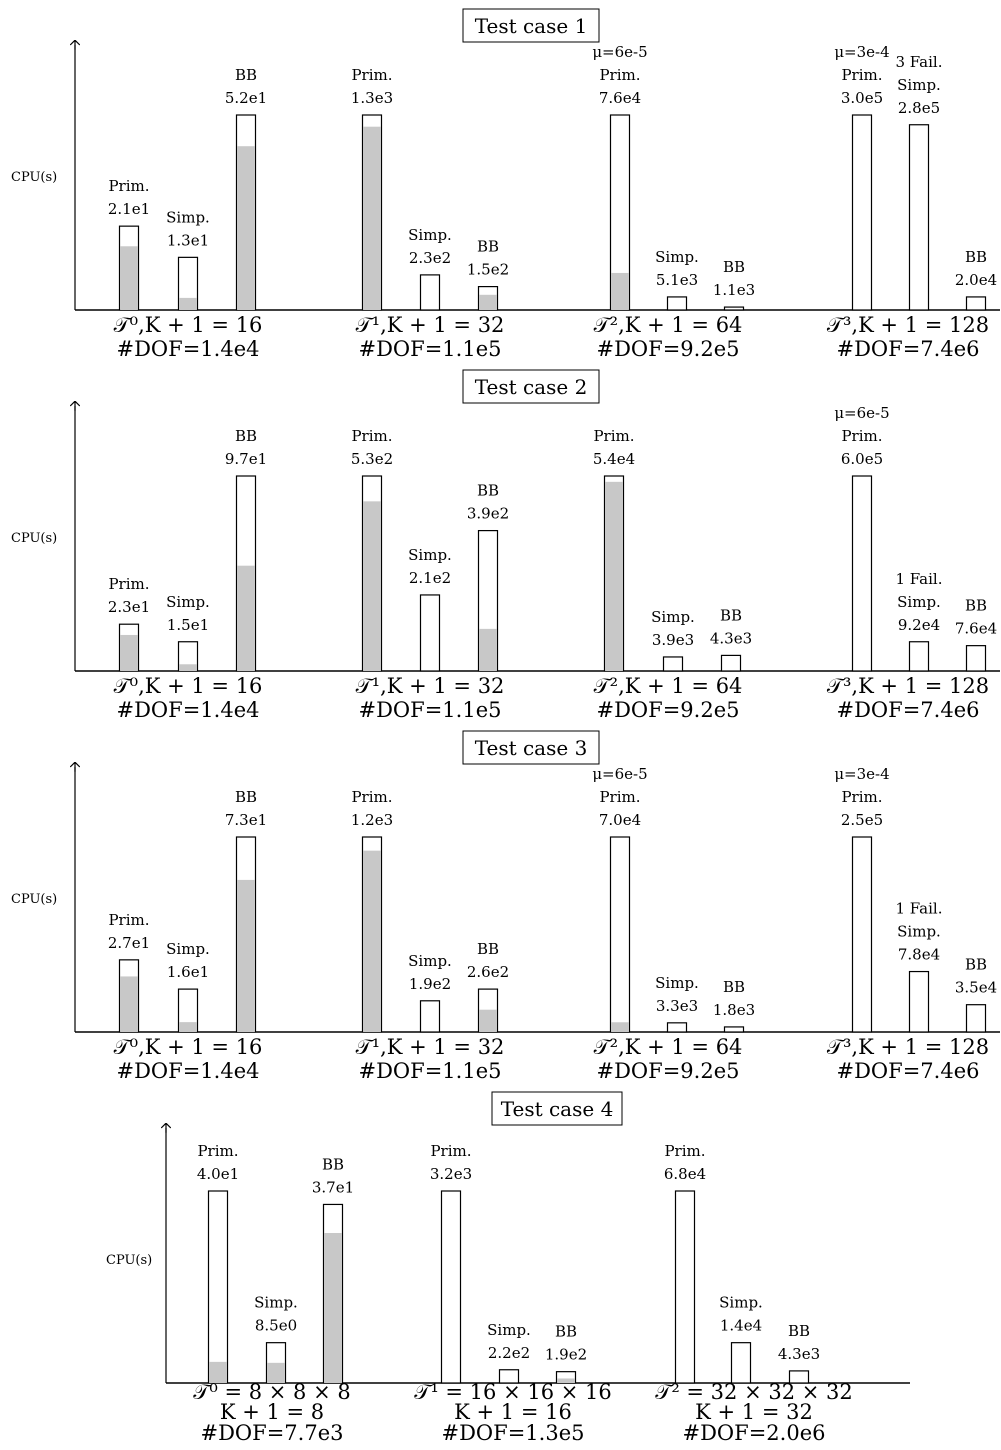 The height and width of the screenshot is (1450, 1001). What do you see at coordinates (218, 1174) in the screenshot?
I see `bar-value-label: 4.0e1` at bounding box center [218, 1174].